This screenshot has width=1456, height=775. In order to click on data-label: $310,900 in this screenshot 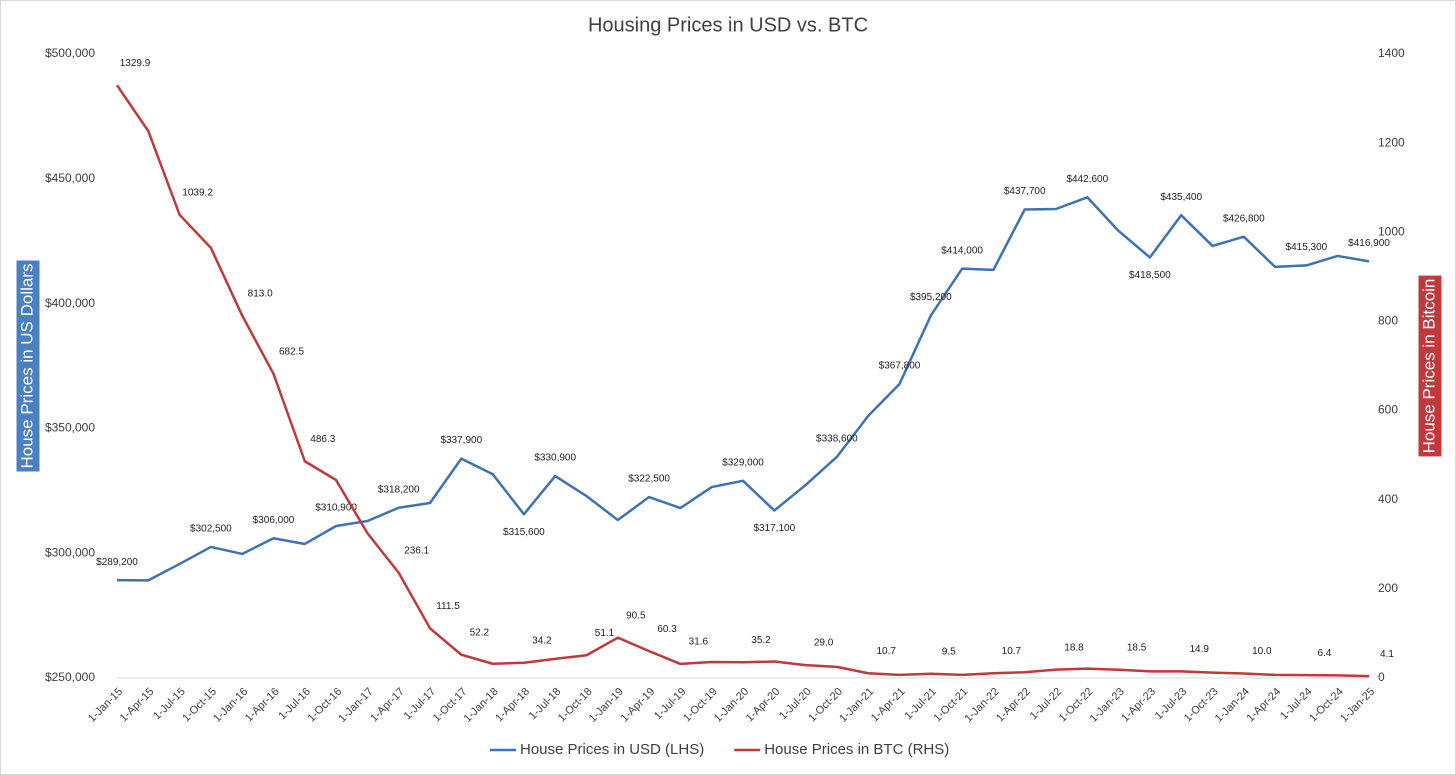, I will do `click(336, 508)`.